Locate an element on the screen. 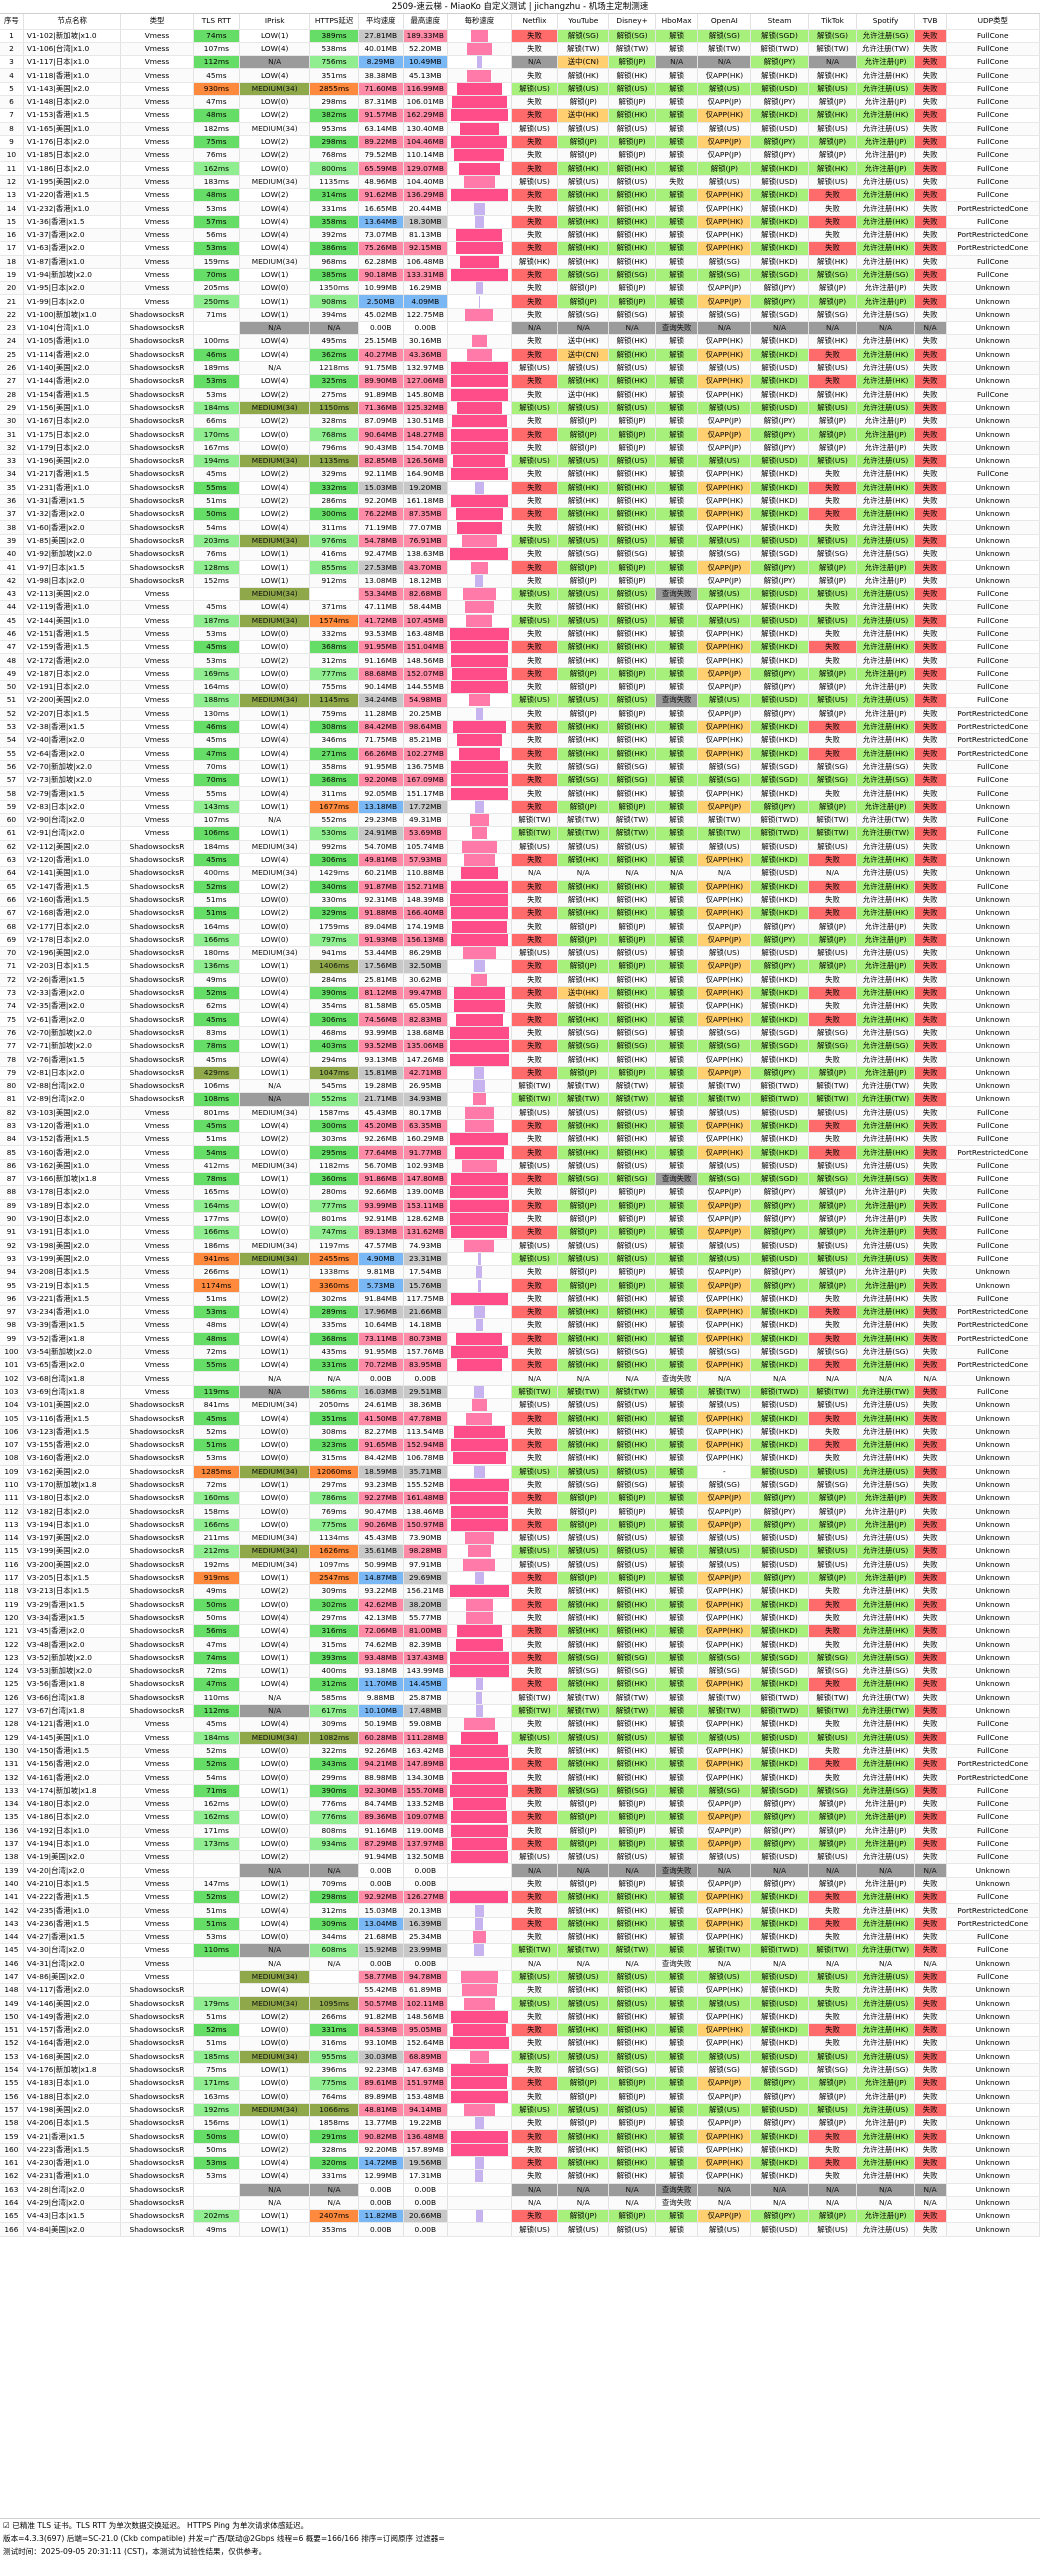  tiktok-status: 解锁(US) is located at coordinates (833, 129).